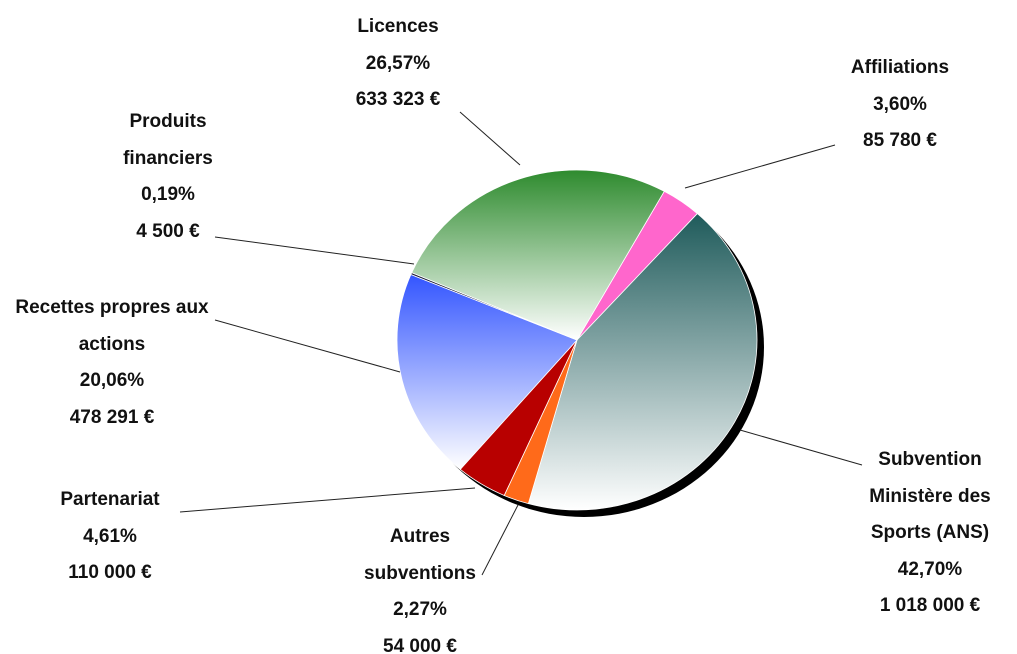 The height and width of the screenshot is (654, 1017). What do you see at coordinates (900, 67) in the screenshot?
I see `category-label: Affiliations` at bounding box center [900, 67].